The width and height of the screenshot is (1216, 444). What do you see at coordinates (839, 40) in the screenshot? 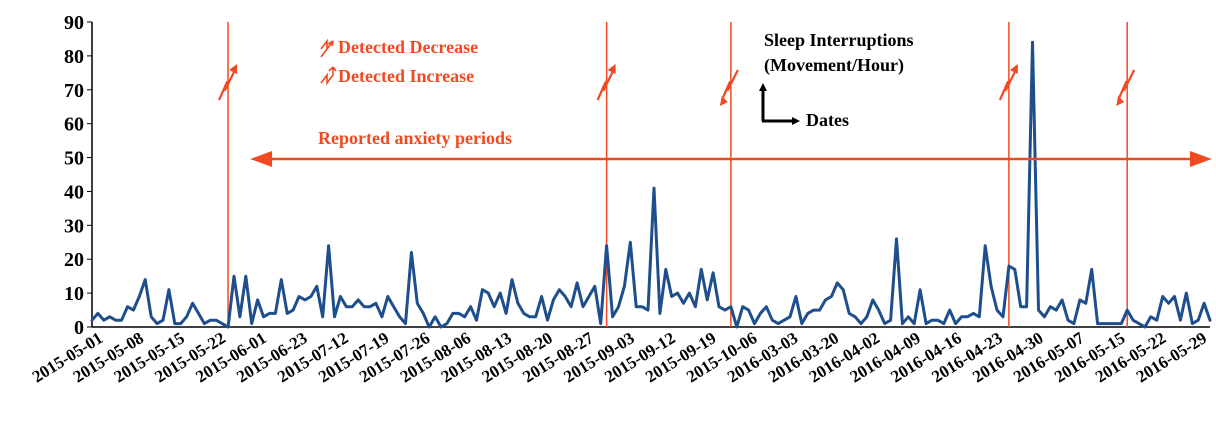
I see `series-label-line1: Sleep Interruptions` at bounding box center [839, 40].